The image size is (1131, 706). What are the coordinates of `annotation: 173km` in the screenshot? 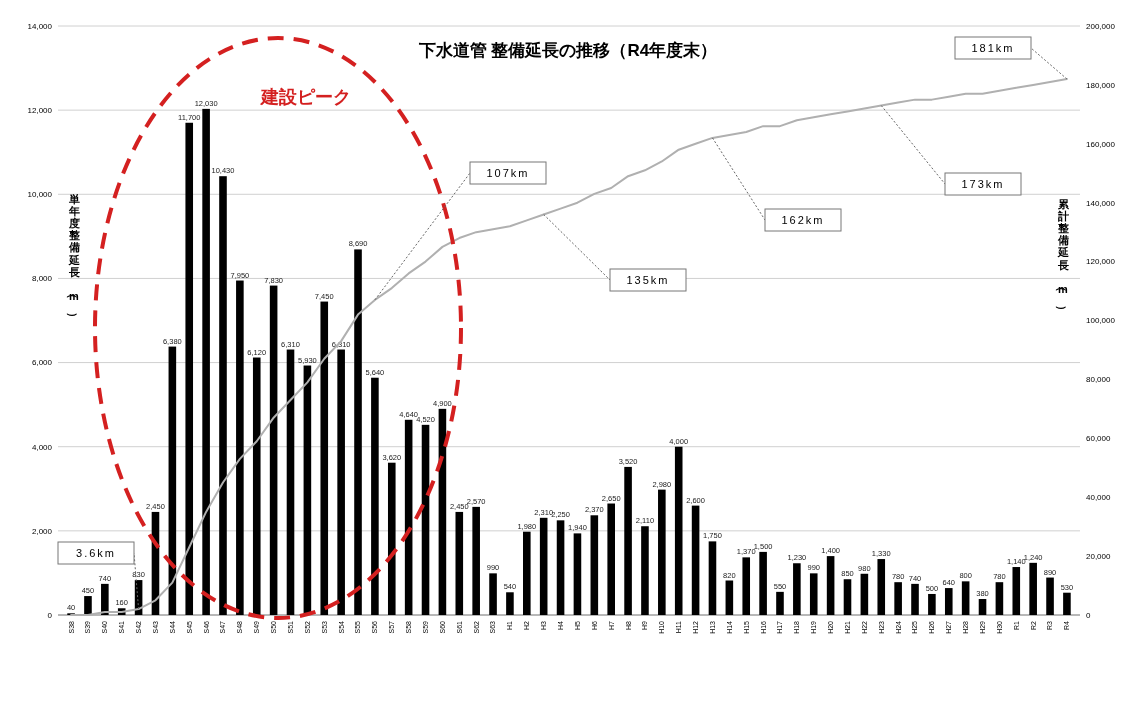 It's located at (983, 183).